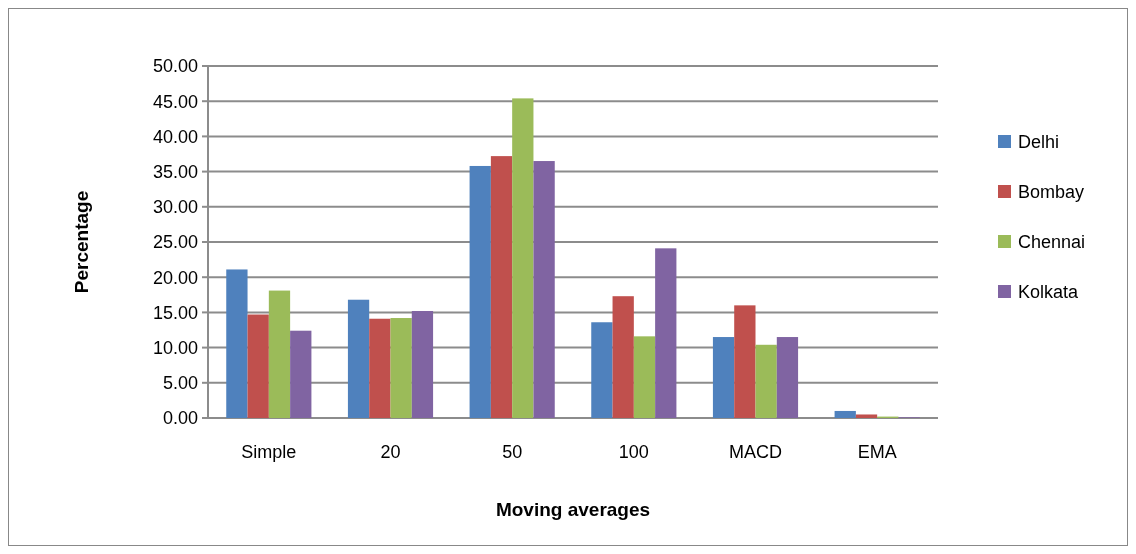 The height and width of the screenshot is (554, 1136). Describe the element at coordinates (81, 242) in the screenshot. I see `y-axis-title: Percentage` at that location.